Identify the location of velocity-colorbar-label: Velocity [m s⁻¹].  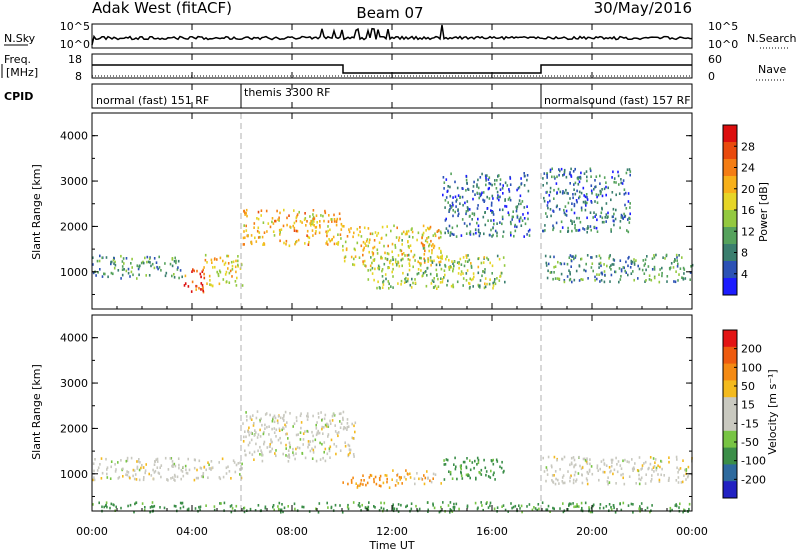
(772, 411).